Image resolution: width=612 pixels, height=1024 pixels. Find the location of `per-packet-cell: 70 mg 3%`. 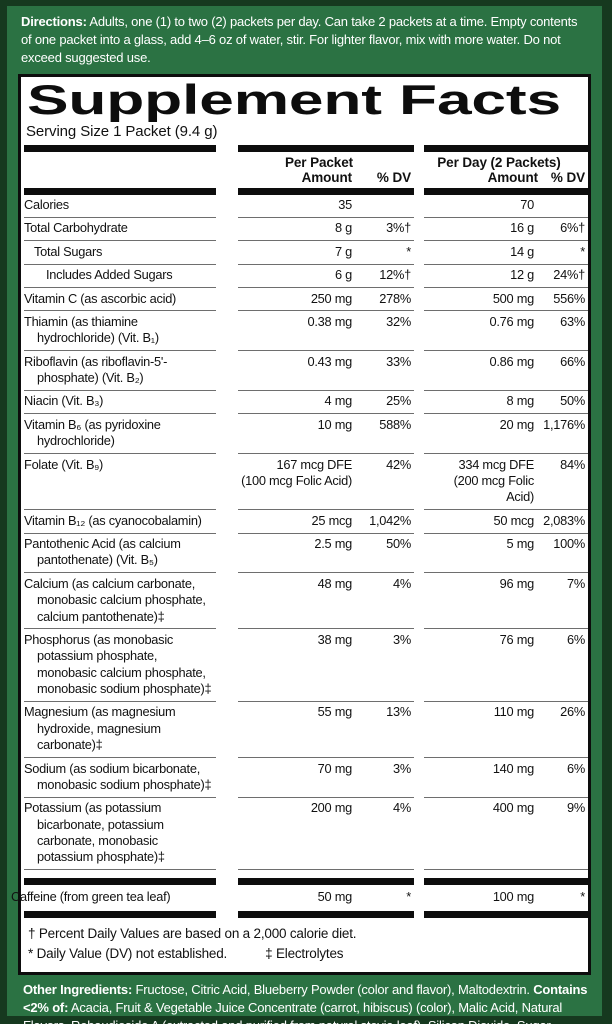

per-packet-cell: 70 mg 3% is located at coordinates (326, 778).